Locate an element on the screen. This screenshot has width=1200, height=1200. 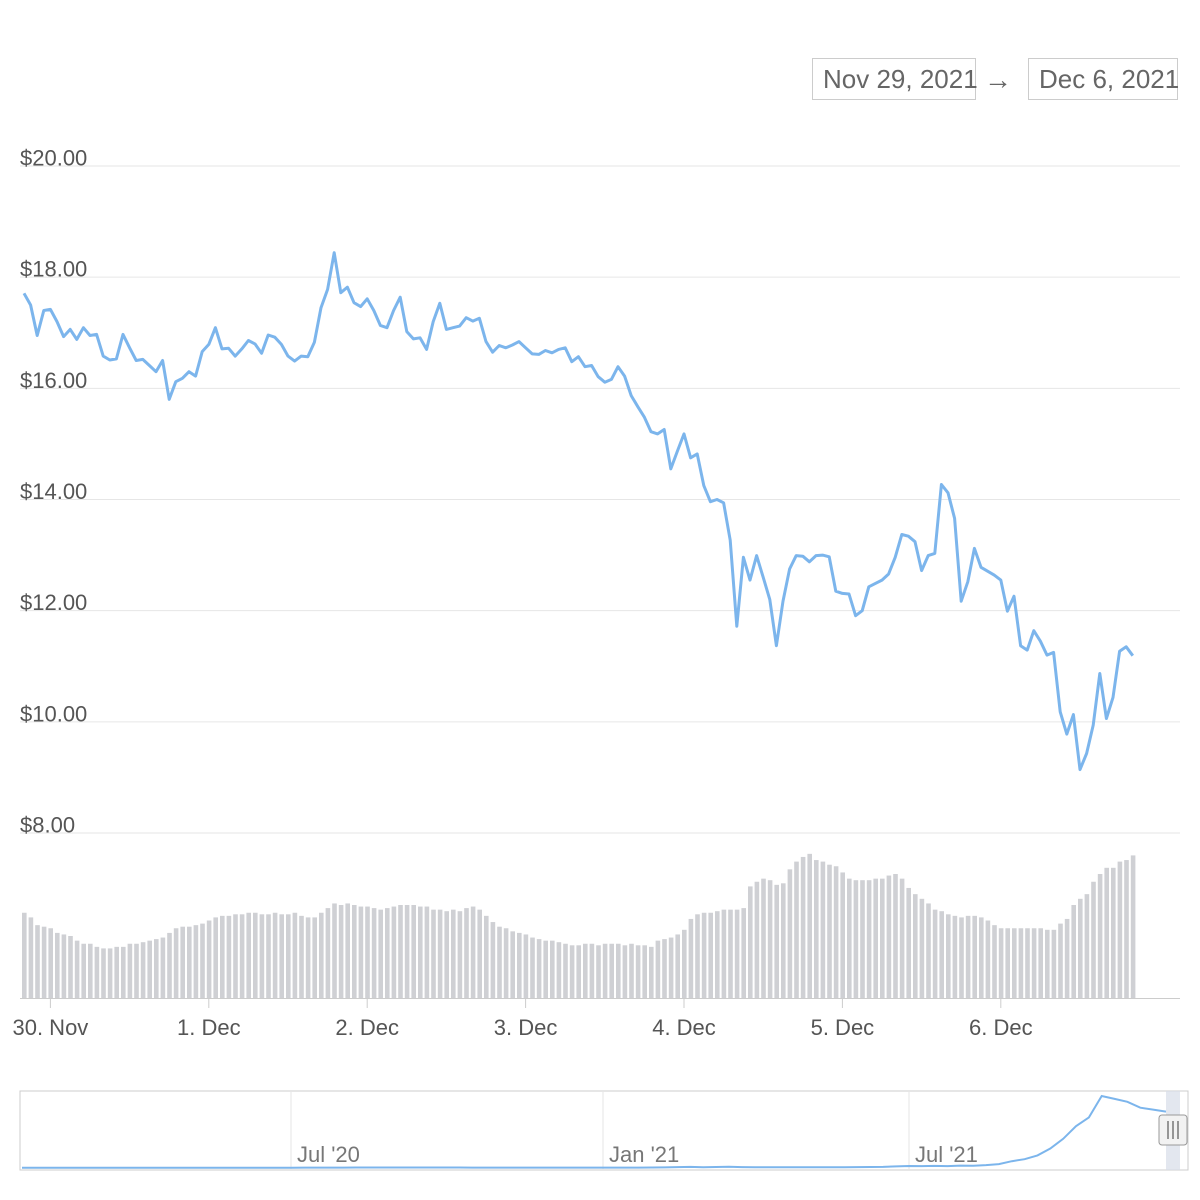
range-to-input: Dec 6, 2021 is located at coordinates (1103, 79).